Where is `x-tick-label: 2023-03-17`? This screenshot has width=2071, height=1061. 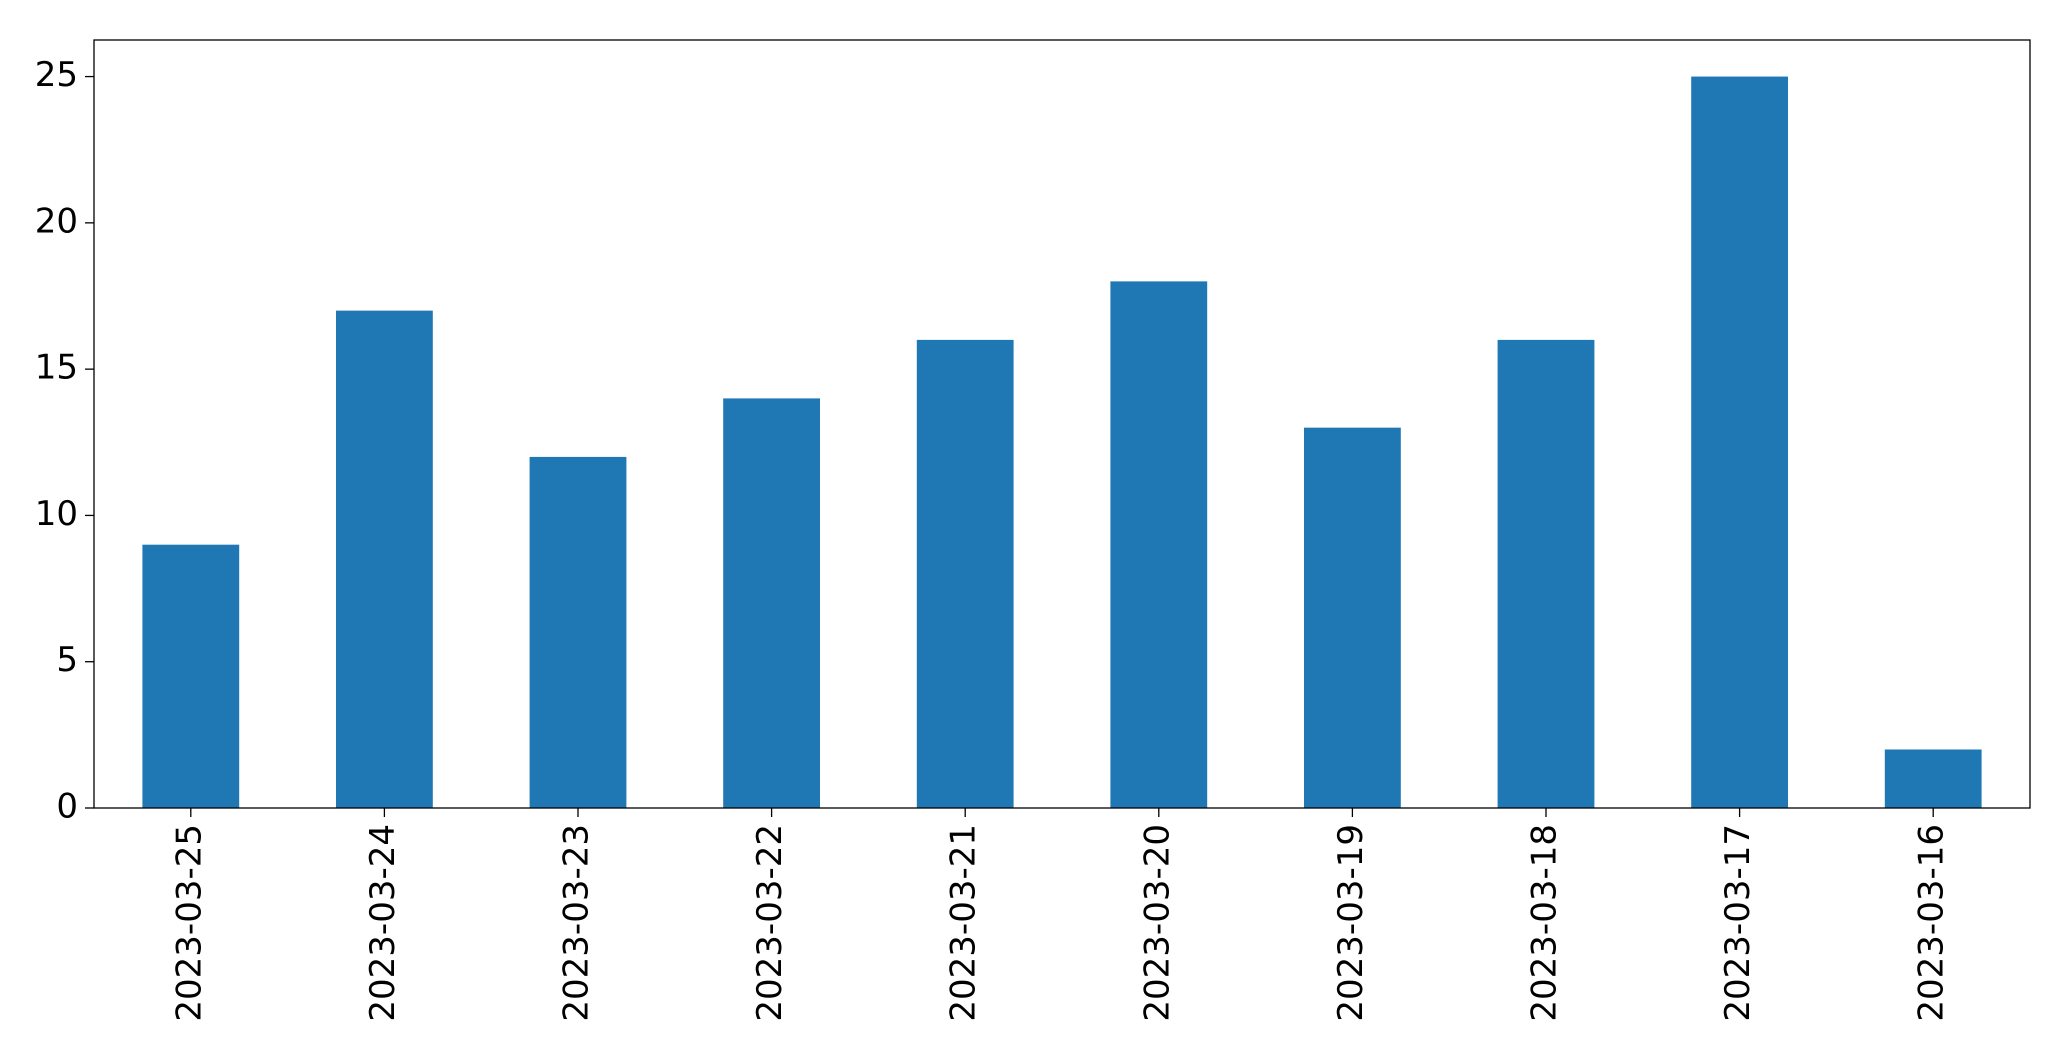
x-tick-label: 2023-03-17 is located at coordinates (1738, 923).